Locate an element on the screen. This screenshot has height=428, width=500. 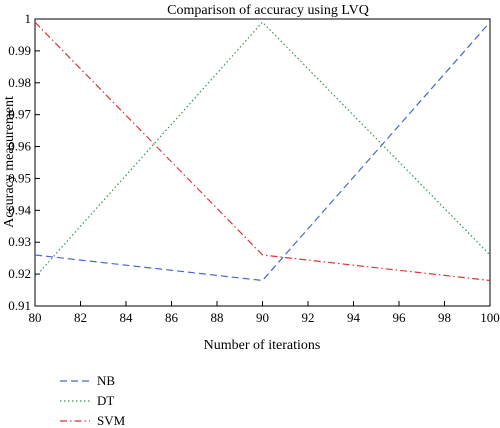
x-tick-label: 88 is located at coordinates (217, 317).